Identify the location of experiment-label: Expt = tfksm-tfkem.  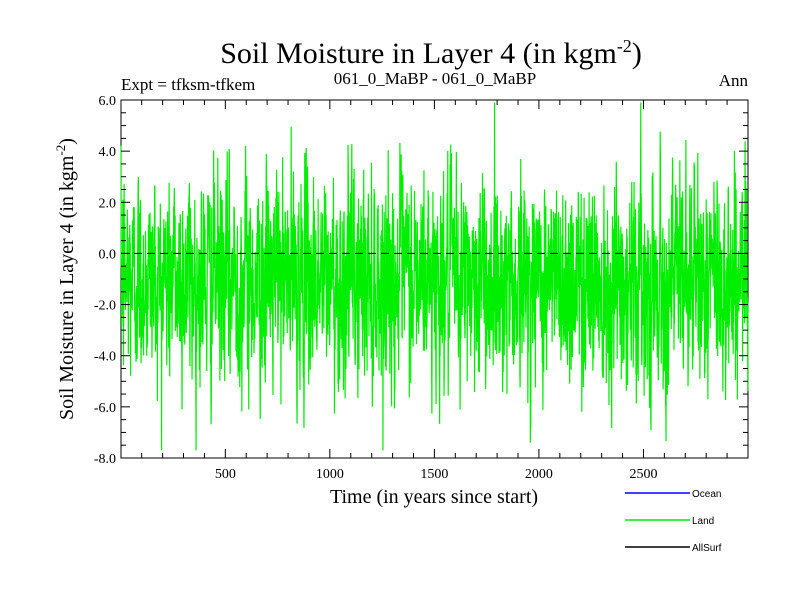
(188, 84).